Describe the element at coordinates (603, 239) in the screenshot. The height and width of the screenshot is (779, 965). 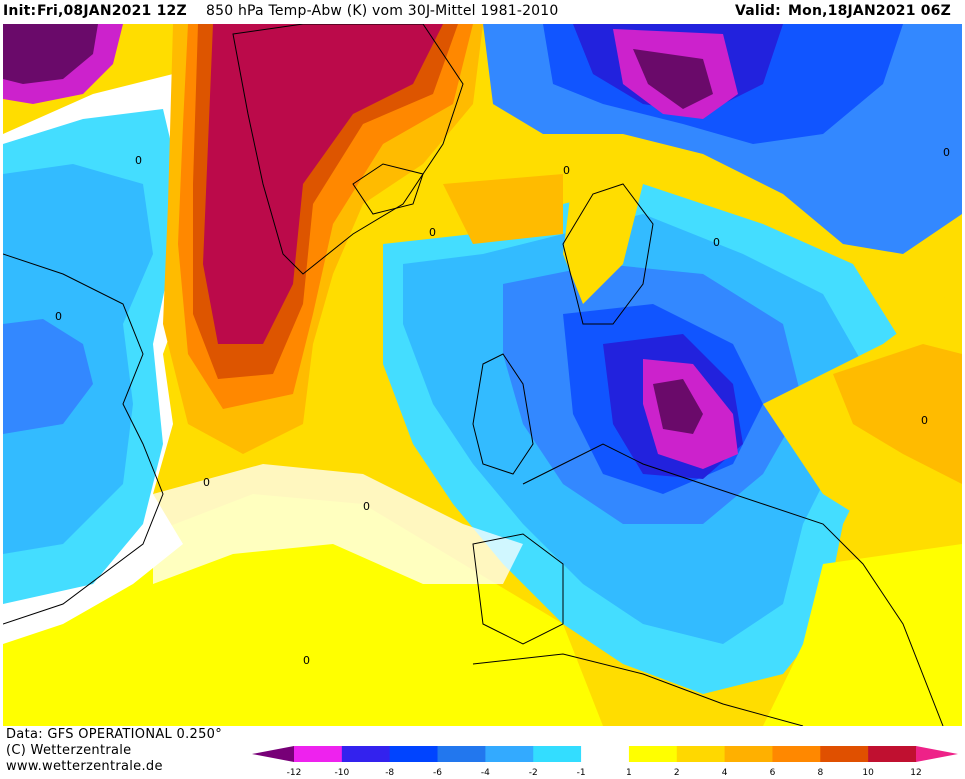
I see `field-scandinavia-warm` at that location.